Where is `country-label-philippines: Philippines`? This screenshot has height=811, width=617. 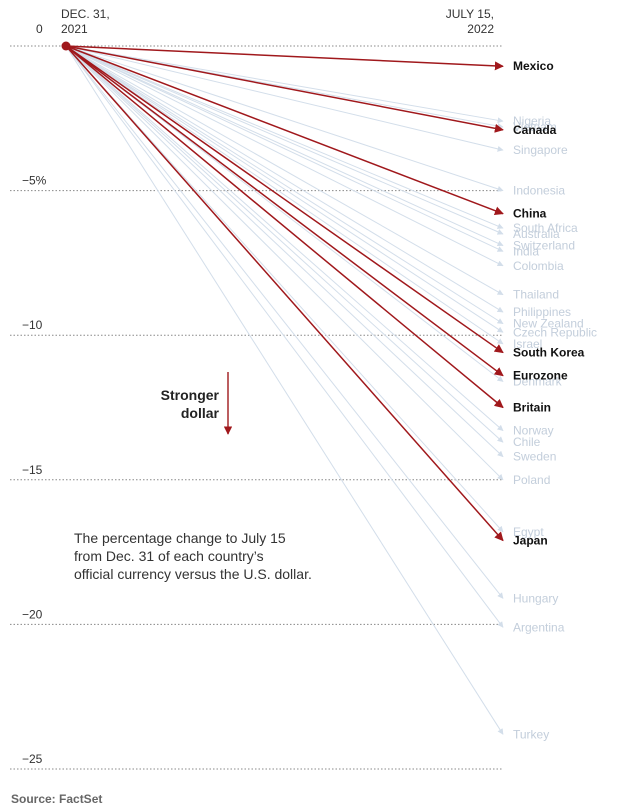 country-label-philippines: Philippines is located at coordinates (542, 312).